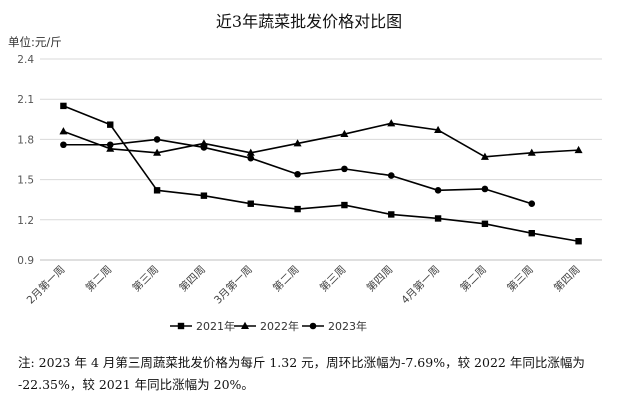  Describe the element at coordinates (25, 140) in the screenshot. I see `y-tick-label: 1.8` at that location.